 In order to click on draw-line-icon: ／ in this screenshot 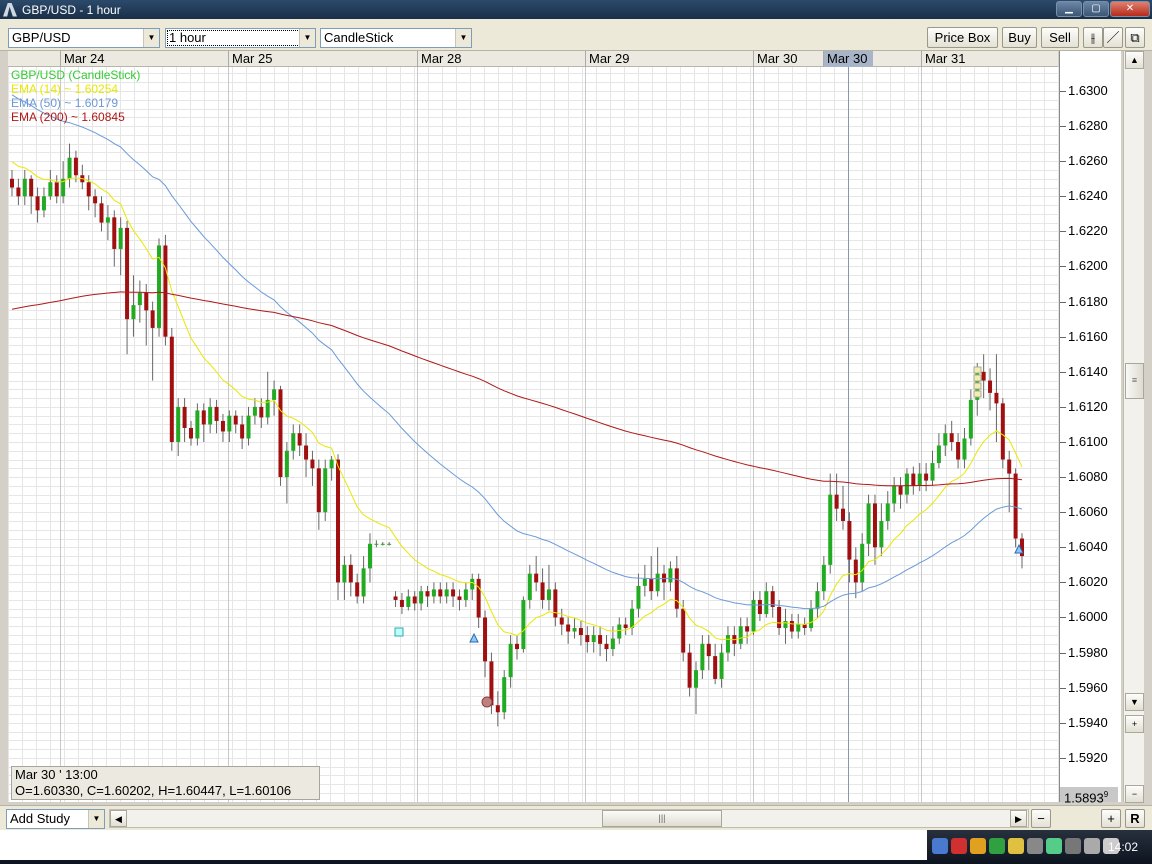, I will do `click(1113, 37)`.